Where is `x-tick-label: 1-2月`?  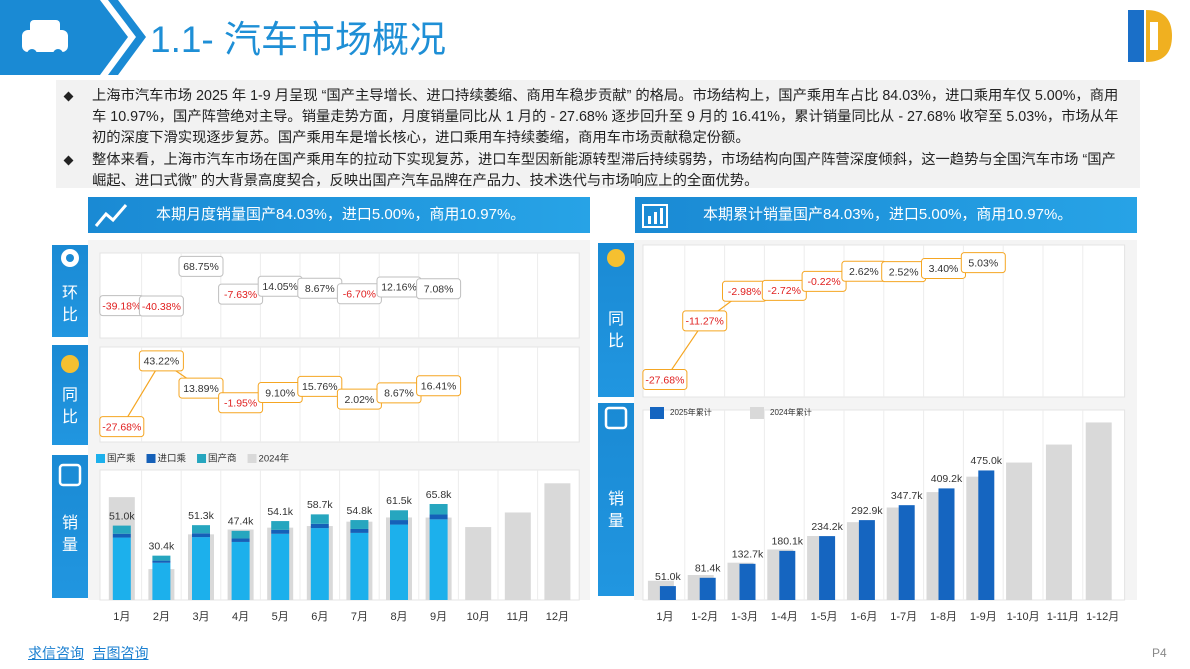 x-tick-label: 1-2月 is located at coordinates (704, 617).